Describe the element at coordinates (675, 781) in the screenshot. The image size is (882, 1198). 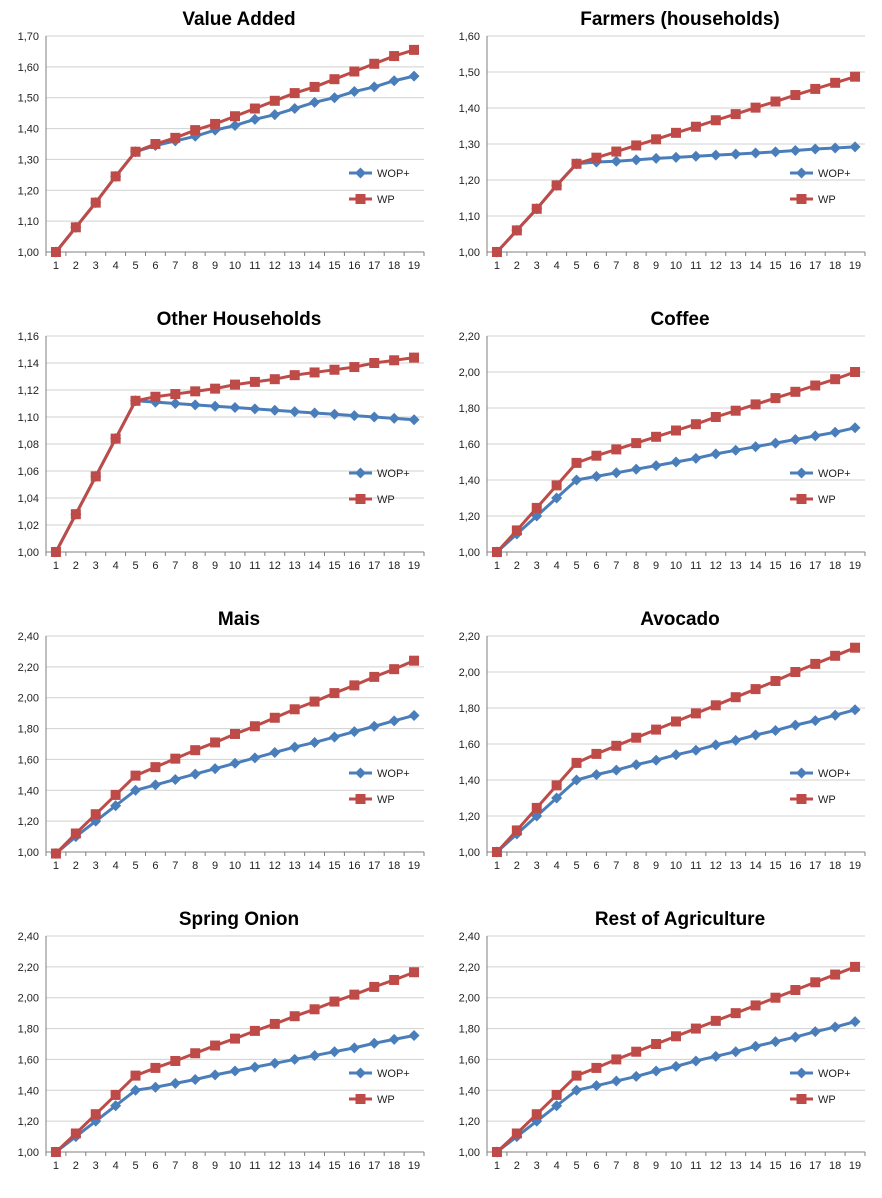
I see `series-line-wop` at that location.